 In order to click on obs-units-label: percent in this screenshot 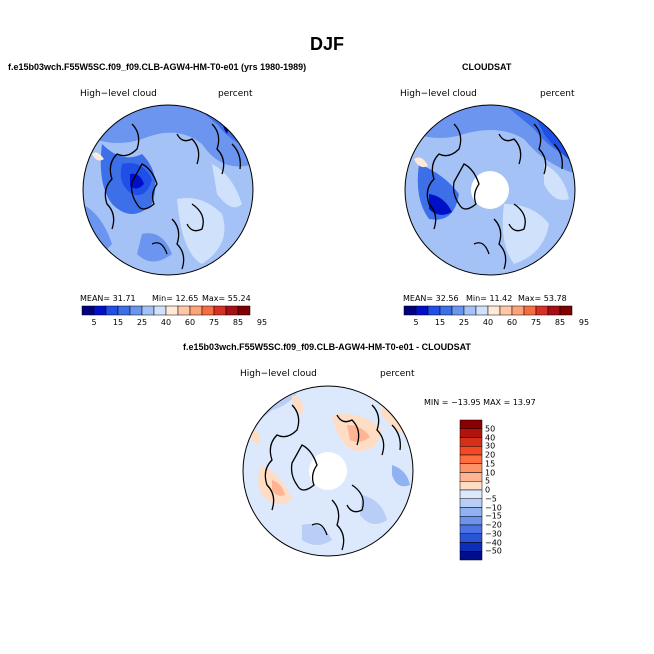, I will do `click(557, 94)`.